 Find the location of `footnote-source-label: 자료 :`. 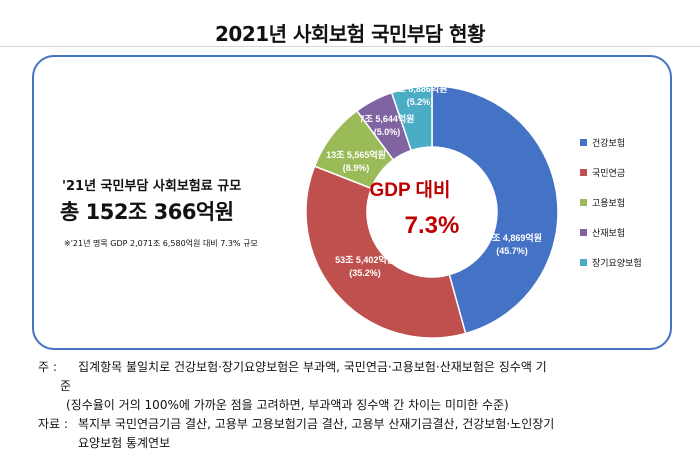

footnote-source-label: 자료 : is located at coordinates (53, 424).